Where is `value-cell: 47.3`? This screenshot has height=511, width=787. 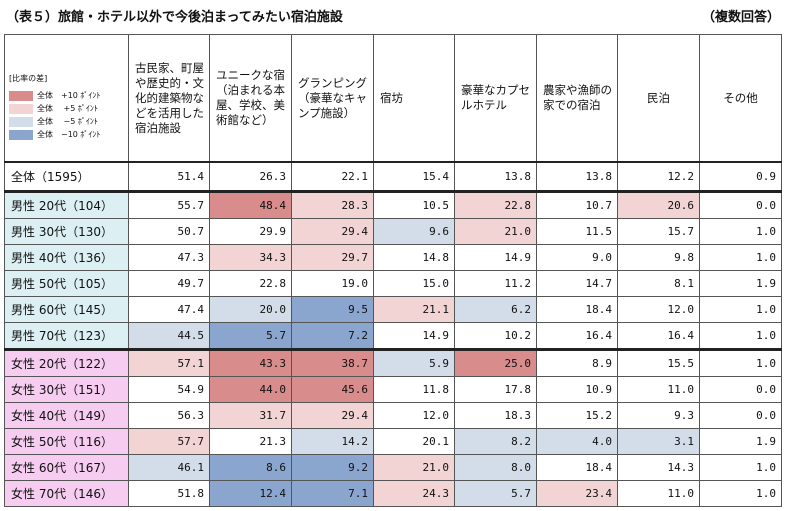
value-cell: 47.3 is located at coordinates (169, 257).